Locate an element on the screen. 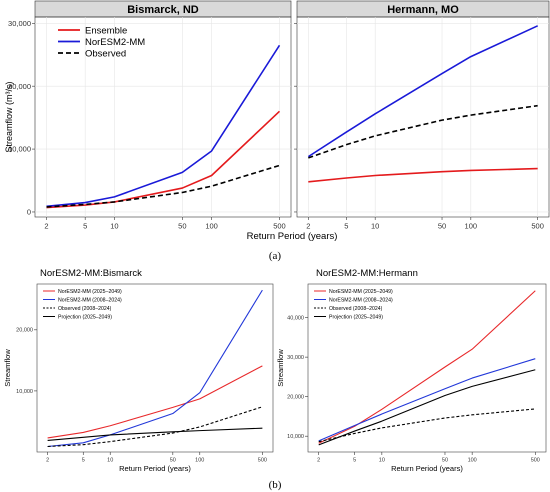 The image size is (550, 492). x-axis-label-b-left: Return Period (years) is located at coordinates (155, 468).